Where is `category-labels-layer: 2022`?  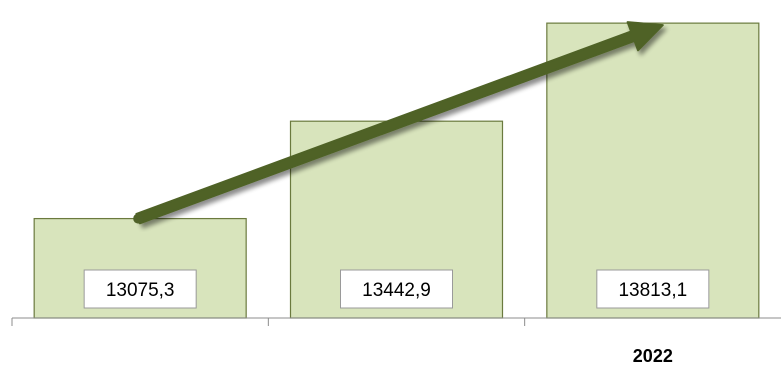 category-labels-layer: 2022 is located at coordinates (653, 356).